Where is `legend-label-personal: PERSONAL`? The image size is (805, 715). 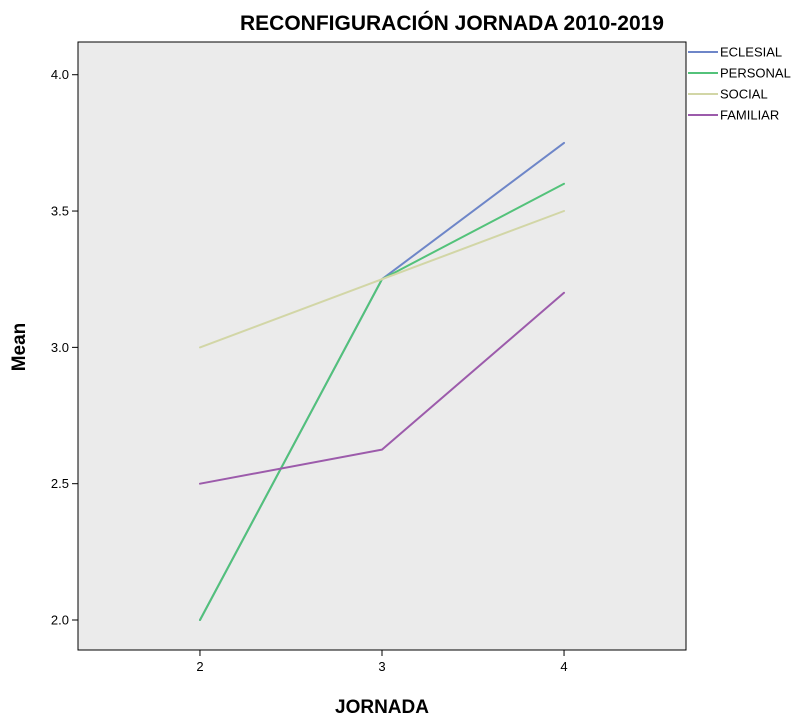
legend-label-personal: PERSONAL is located at coordinates (755, 73).